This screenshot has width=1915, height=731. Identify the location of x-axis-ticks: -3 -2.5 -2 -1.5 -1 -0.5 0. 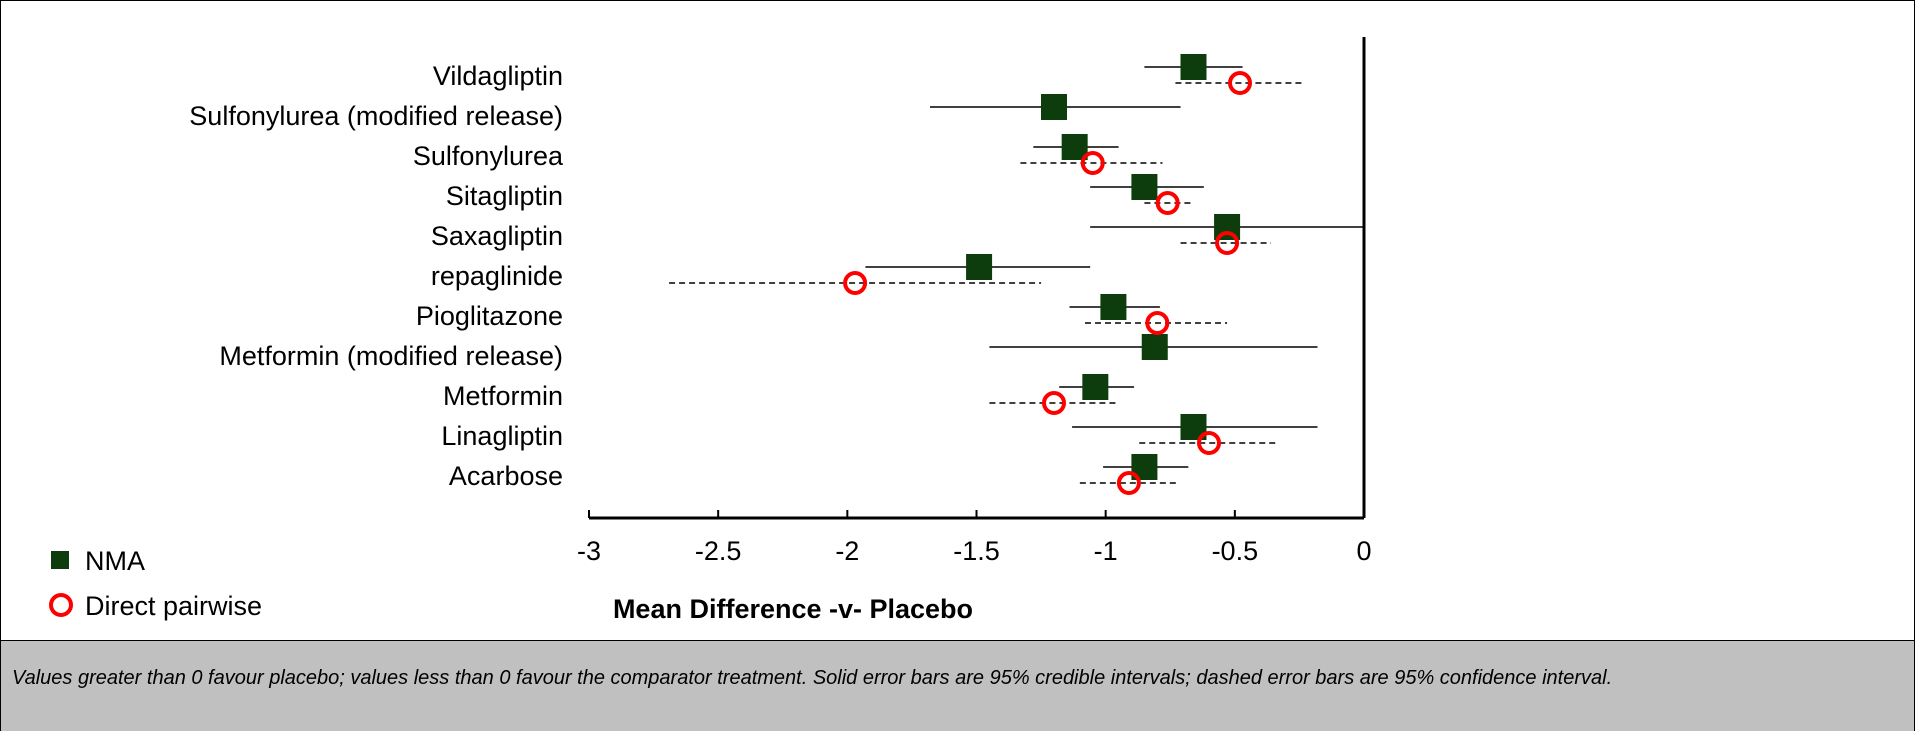
(974, 538).